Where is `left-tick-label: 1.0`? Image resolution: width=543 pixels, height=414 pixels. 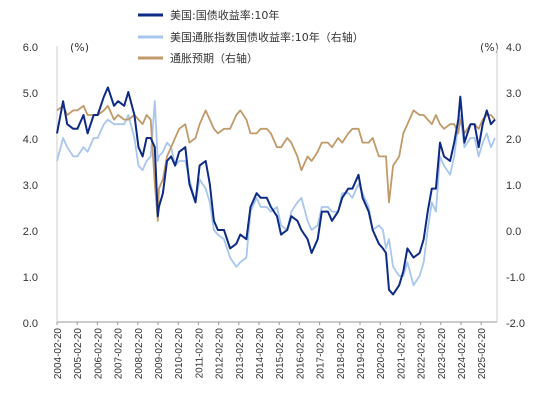
left-tick-label: 1.0 is located at coordinates (30, 278).